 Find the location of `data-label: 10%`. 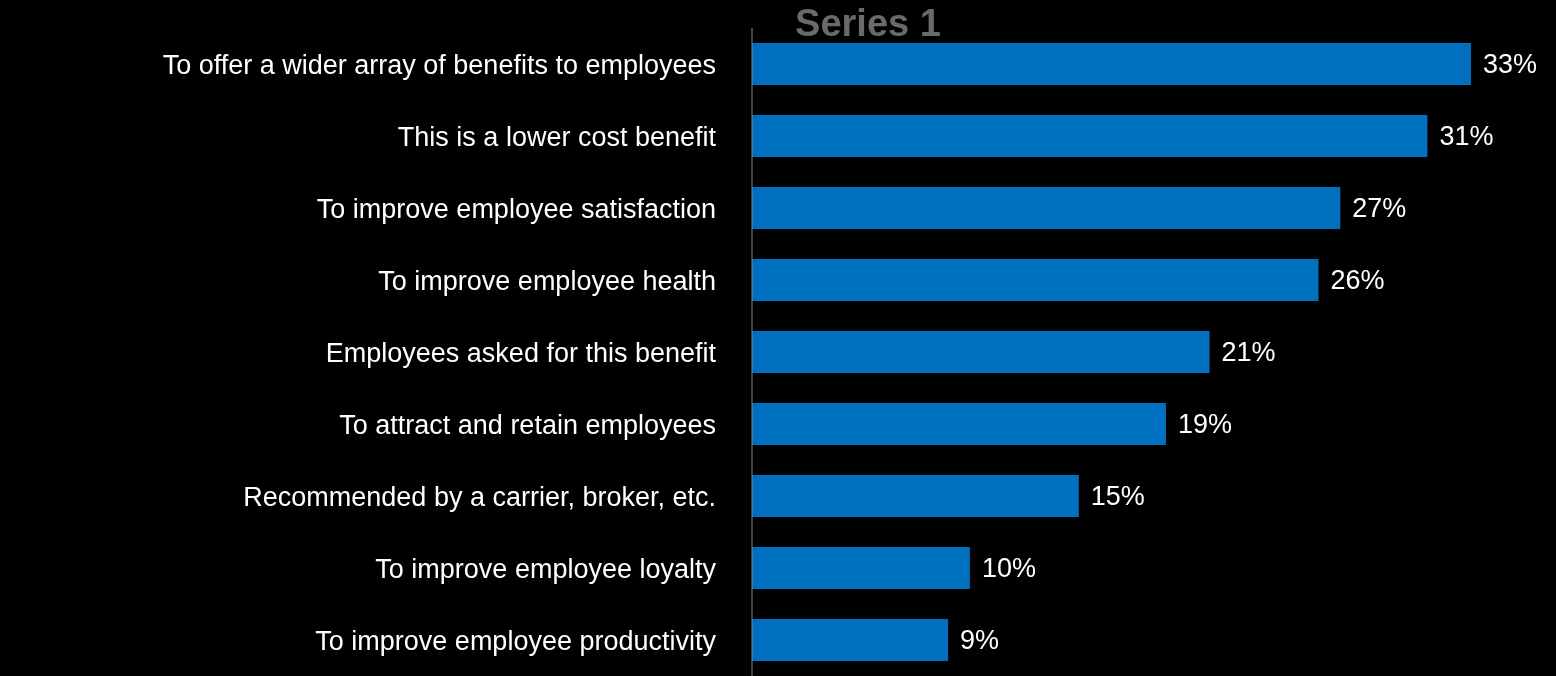

data-label: 10% is located at coordinates (1008, 568).